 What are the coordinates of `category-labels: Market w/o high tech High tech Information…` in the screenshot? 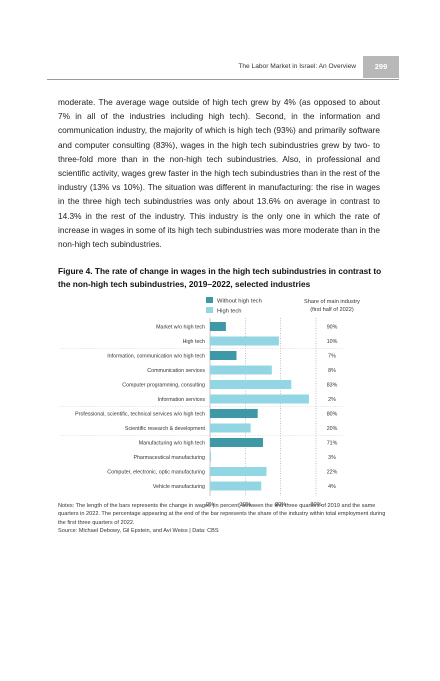 It's located at (140, 407).